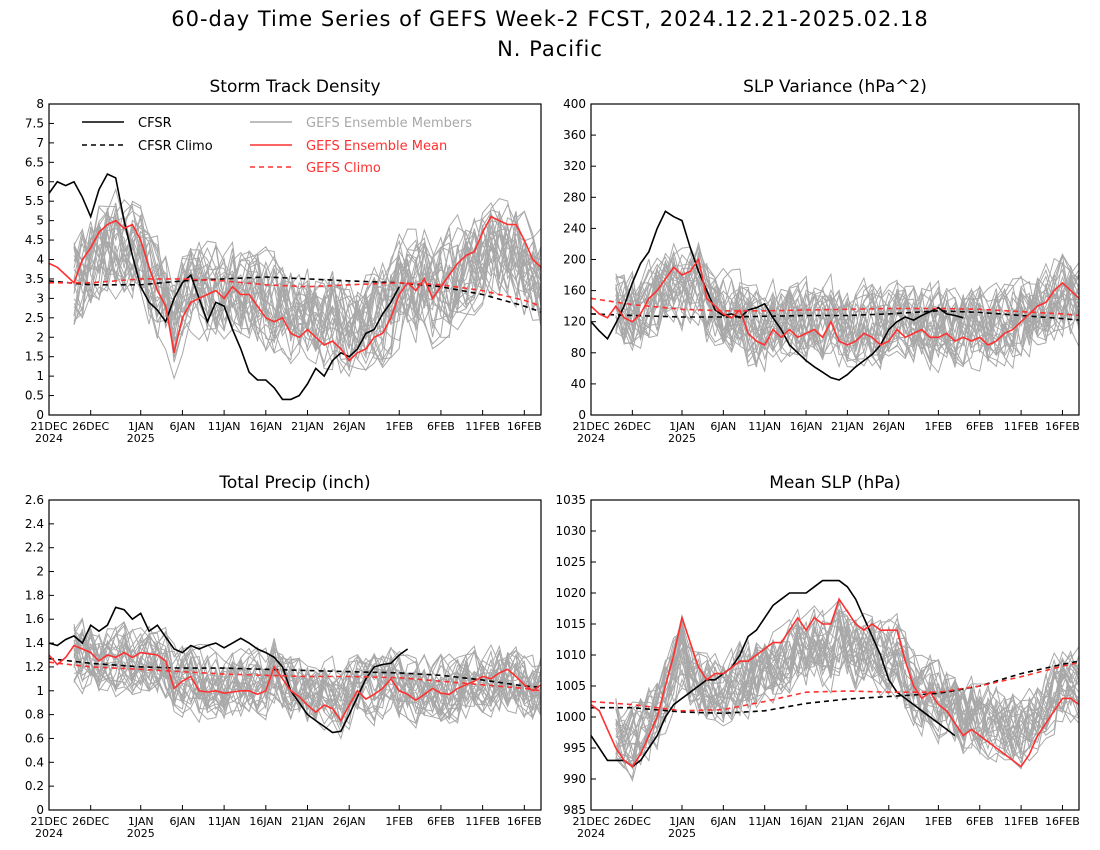 Image resolution: width=1100 pixels, height=850 pixels. What do you see at coordinates (294, 87) in the screenshot?
I see `panel-title: Storm Track Density` at bounding box center [294, 87].